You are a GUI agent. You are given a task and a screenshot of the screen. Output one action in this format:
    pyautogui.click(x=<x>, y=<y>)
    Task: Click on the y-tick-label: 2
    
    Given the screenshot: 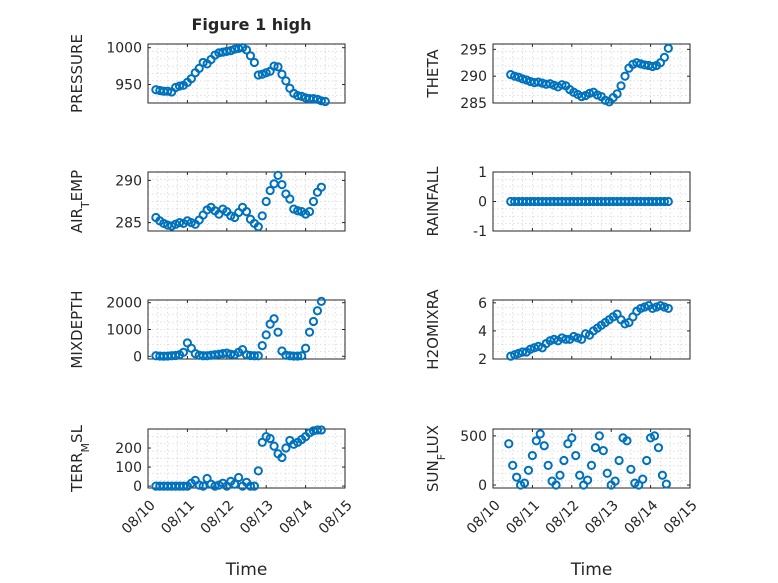 What is the action you would take?
    pyautogui.click(x=482, y=360)
    